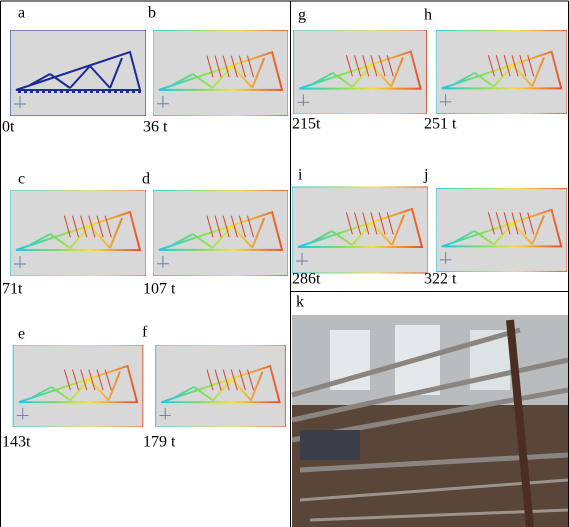 Image resolution: width=569 pixels, height=527 pixels. Describe the element at coordinates (8, 127) in the screenshot. I see `panel-caption: 0t` at that location.